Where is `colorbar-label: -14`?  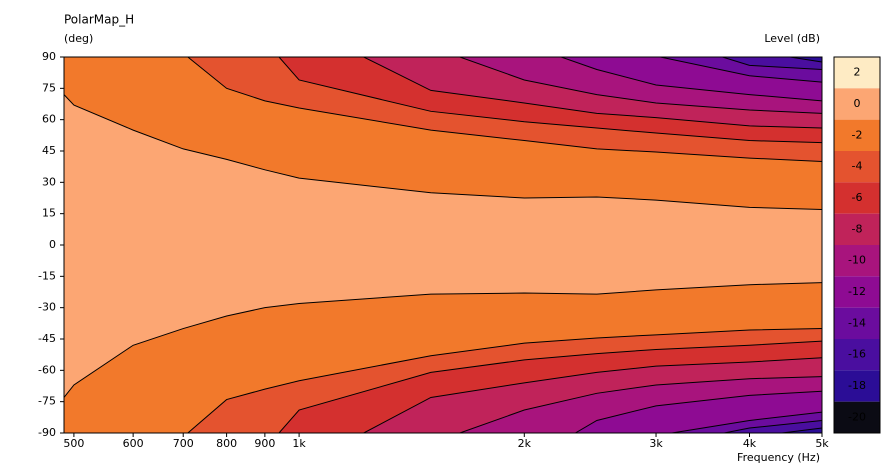 colorbar-label: -14 is located at coordinates (857, 322).